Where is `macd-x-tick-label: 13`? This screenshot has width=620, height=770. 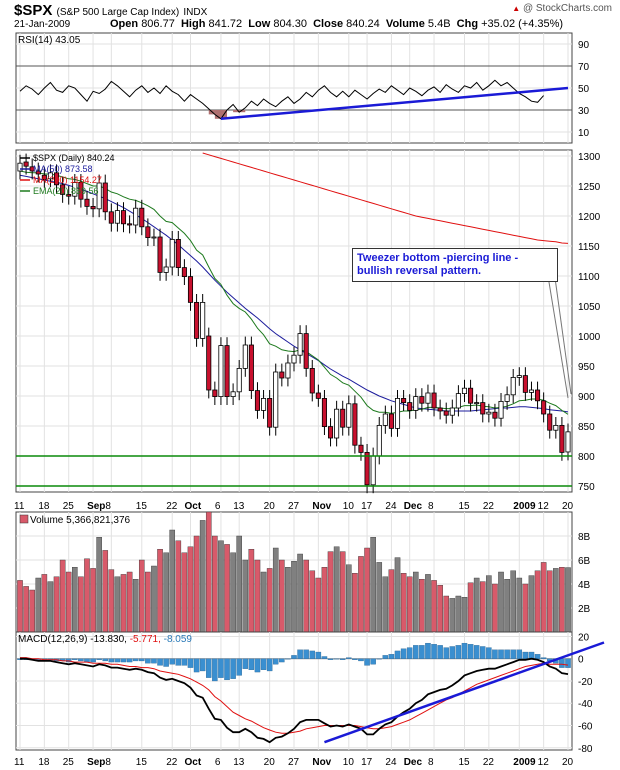 macd-x-tick-label: 13 is located at coordinates (239, 762).